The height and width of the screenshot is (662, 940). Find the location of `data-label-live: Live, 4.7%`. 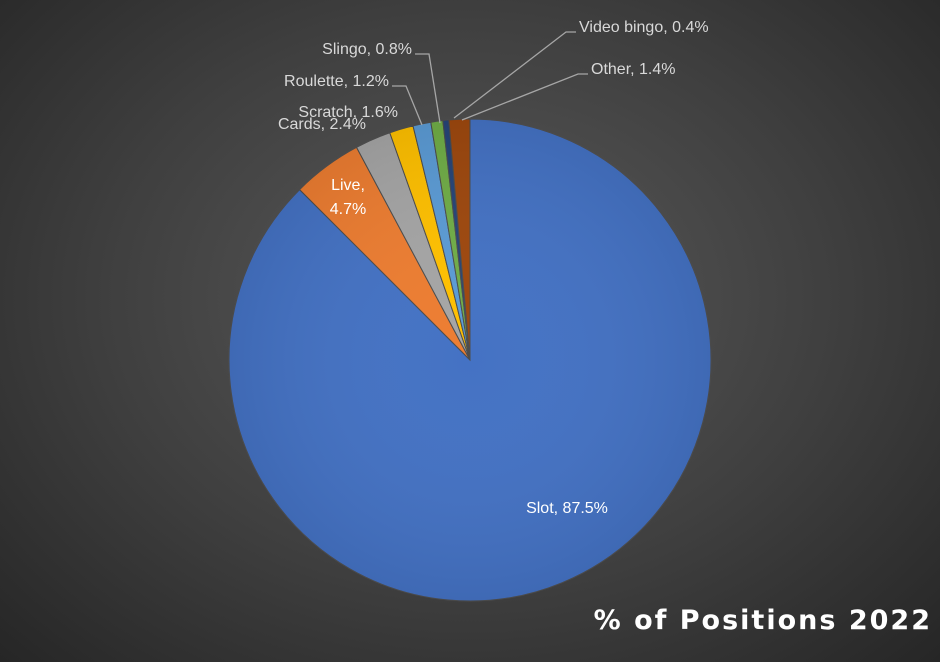

data-label-live: Live, 4.7% is located at coordinates (348, 197).